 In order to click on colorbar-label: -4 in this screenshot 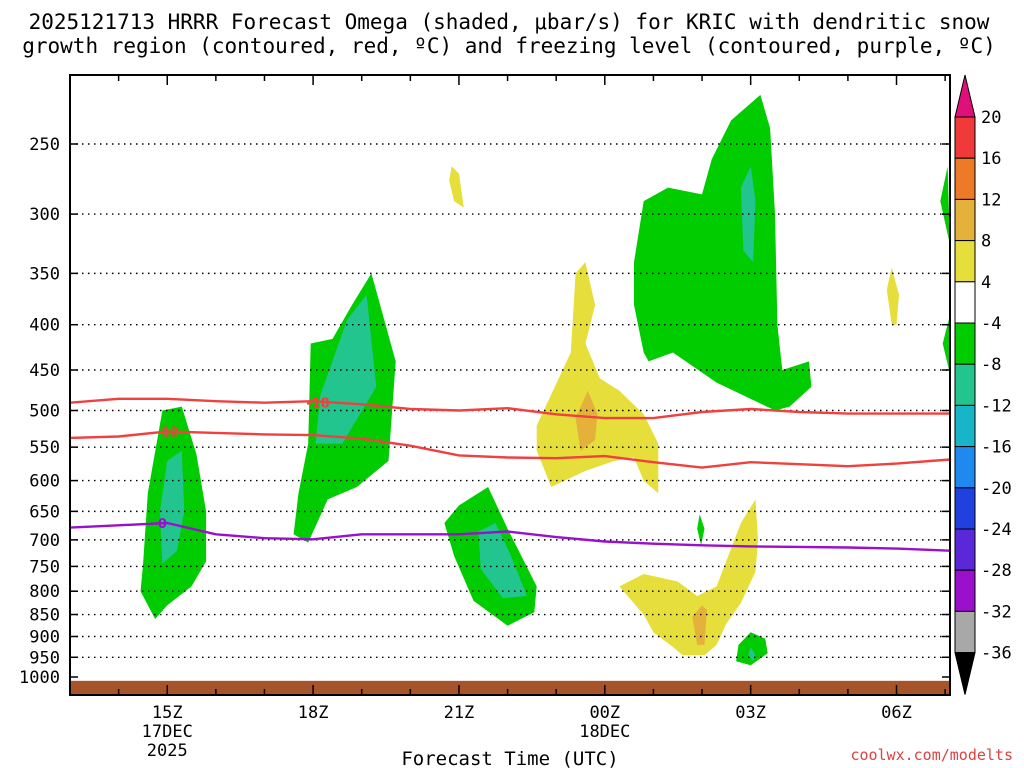, I will do `click(991, 324)`.